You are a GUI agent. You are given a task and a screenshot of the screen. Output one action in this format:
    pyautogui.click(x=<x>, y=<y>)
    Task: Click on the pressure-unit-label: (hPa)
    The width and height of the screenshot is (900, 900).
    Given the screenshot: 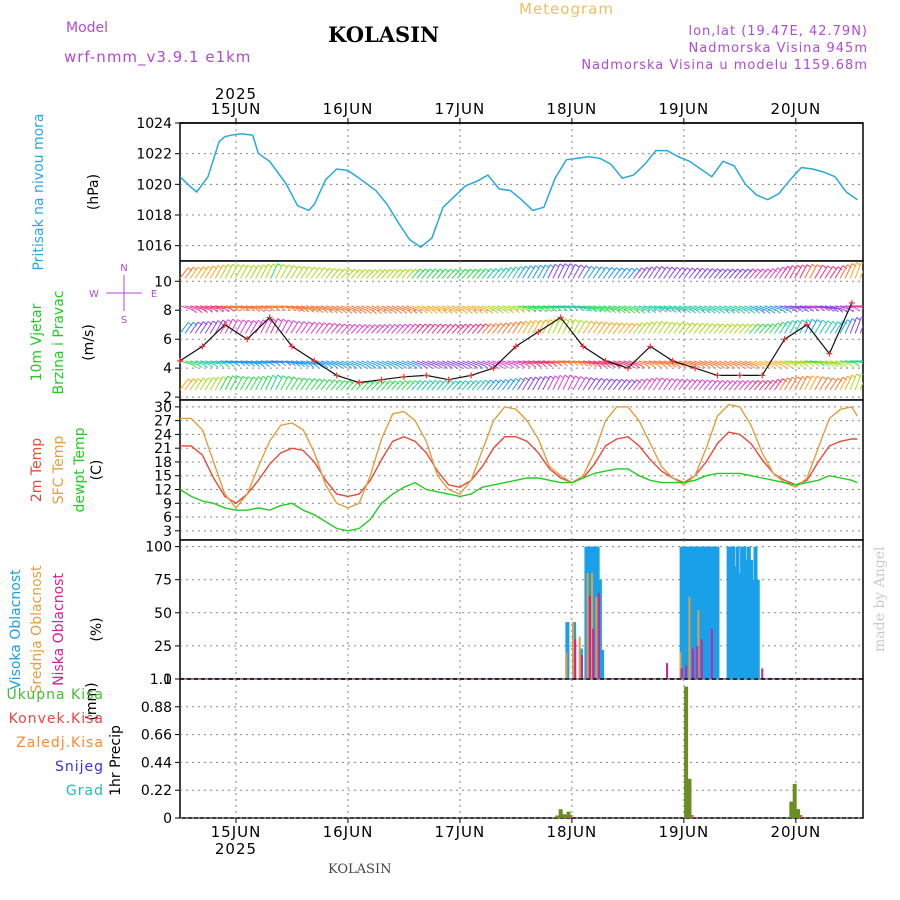 What is the action you would take?
    pyautogui.click(x=94, y=192)
    